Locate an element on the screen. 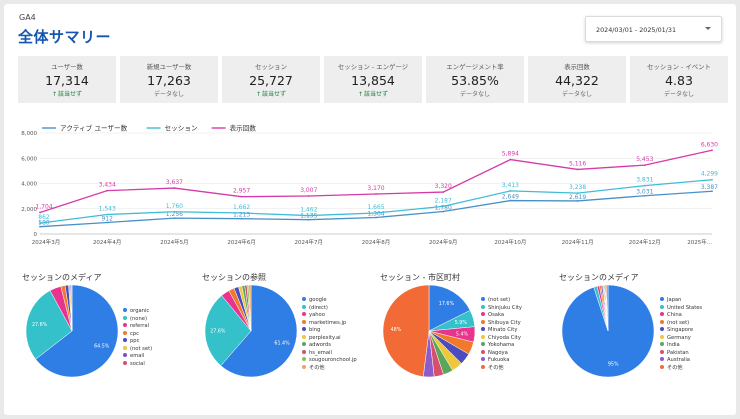 The width and height of the screenshot is (740, 419). data-label: 4,299 is located at coordinates (709, 174).